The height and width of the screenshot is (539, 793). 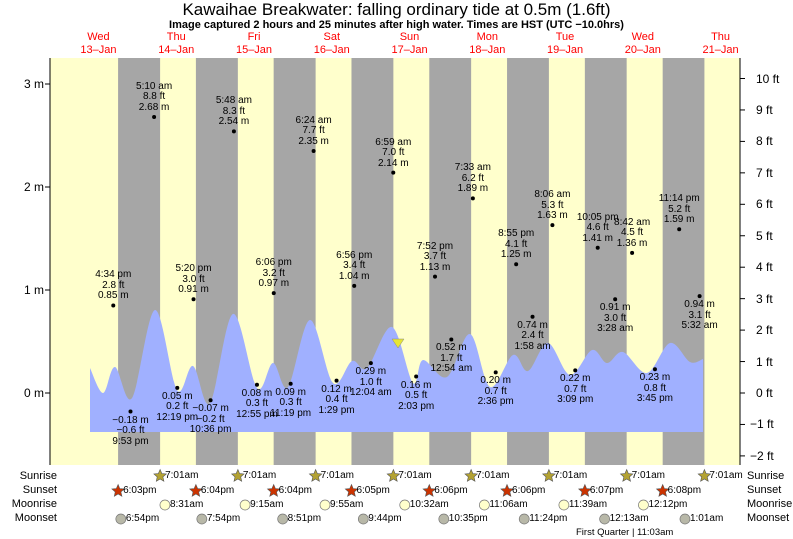 I want to click on low-tide-ft: 1.7 ft, so click(x=451, y=358).